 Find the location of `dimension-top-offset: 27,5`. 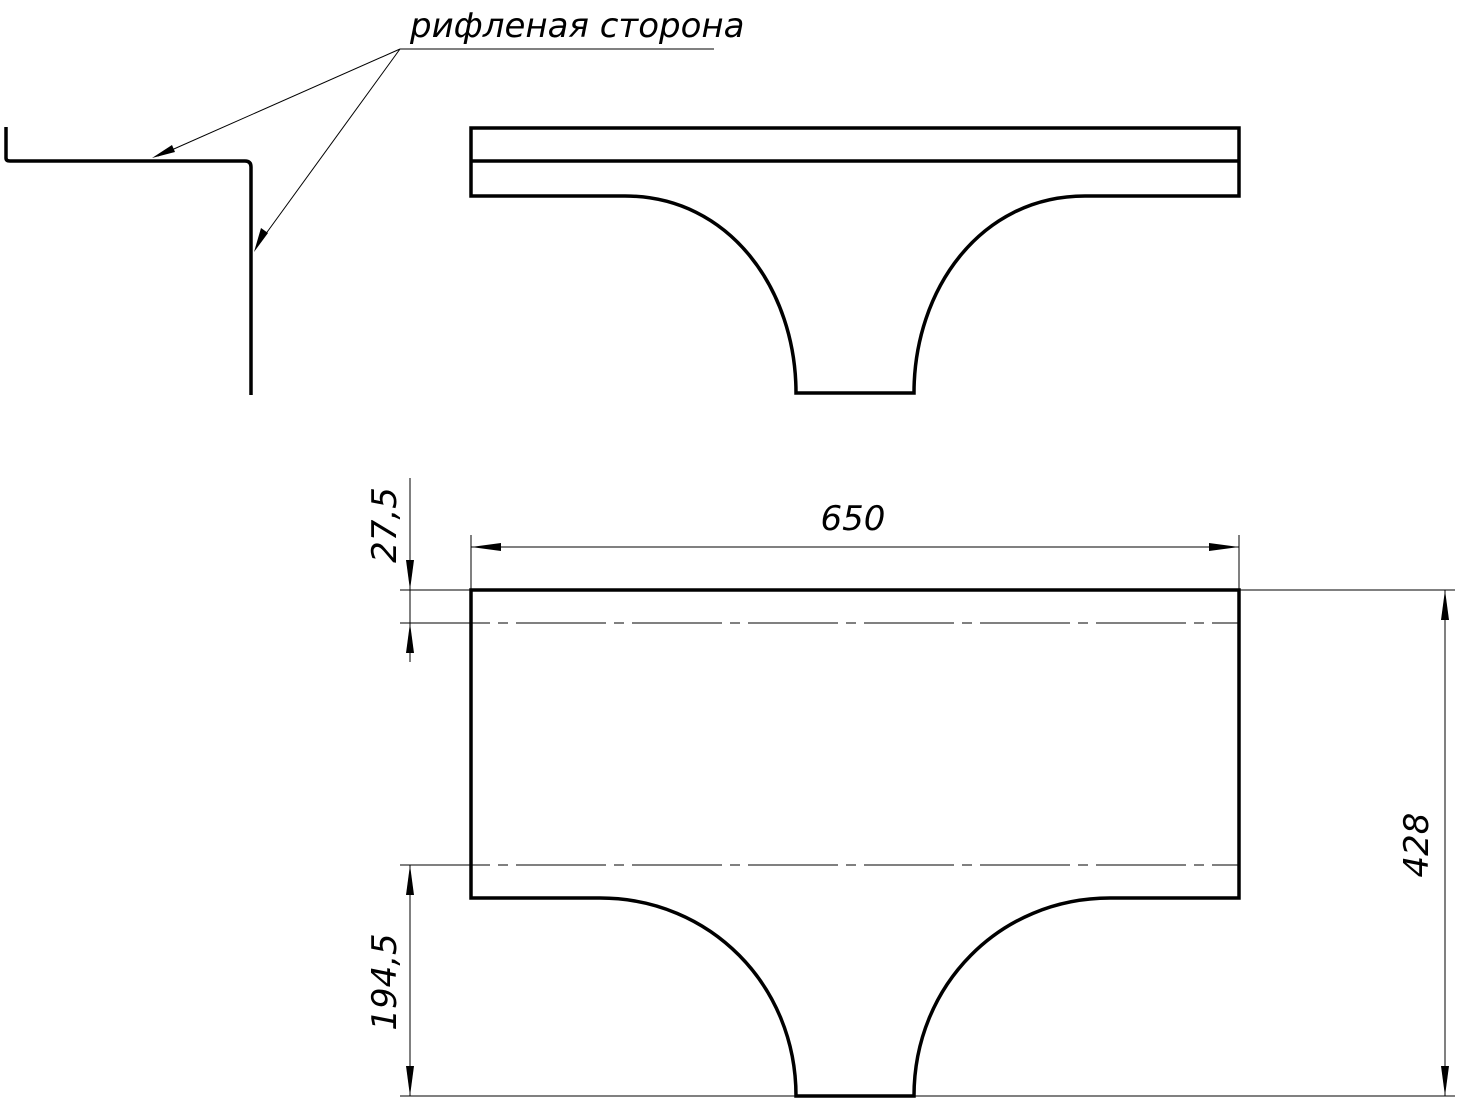

dimension-top-offset: 27,5 is located at coordinates (418, 570).